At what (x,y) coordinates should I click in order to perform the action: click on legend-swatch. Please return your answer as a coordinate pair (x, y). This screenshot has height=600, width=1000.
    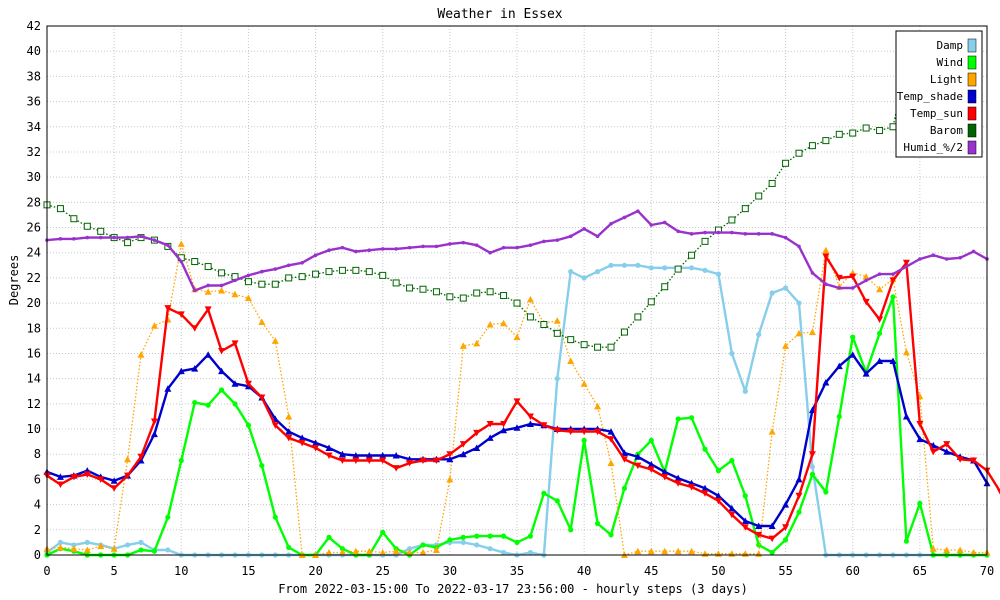
    Looking at the image, I should click on (972, 113).